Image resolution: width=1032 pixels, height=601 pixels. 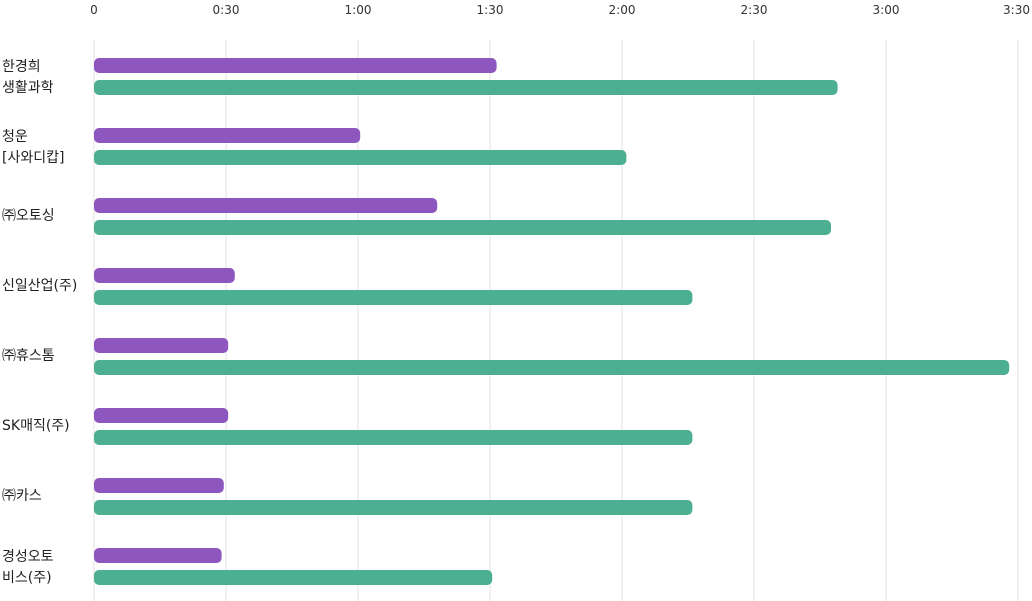 I want to click on x-axis-ticks: 0 0:30 1:00 1:30 2:00 2:30 3:00 3:30, so click(x=560, y=10).